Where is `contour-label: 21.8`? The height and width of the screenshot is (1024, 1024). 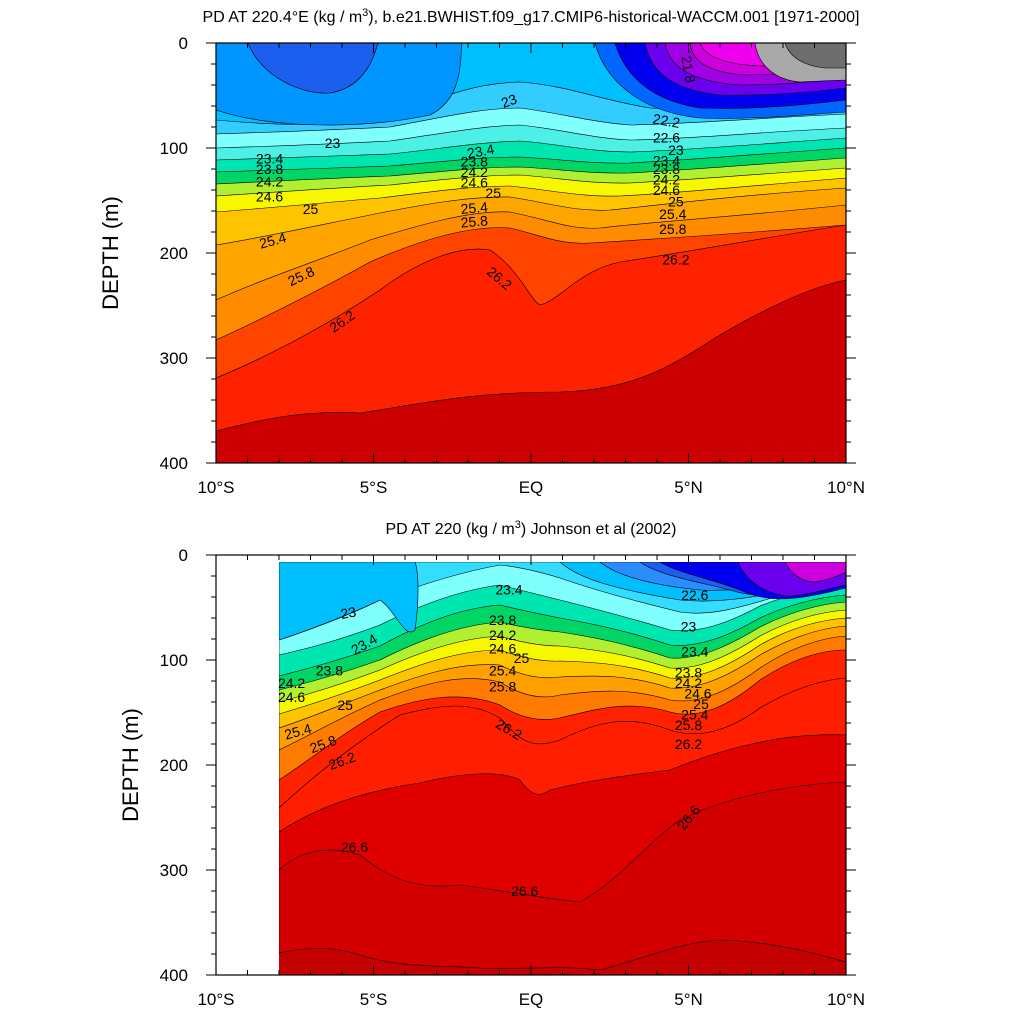 contour-label: 21.8 is located at coordinates (688, 69).